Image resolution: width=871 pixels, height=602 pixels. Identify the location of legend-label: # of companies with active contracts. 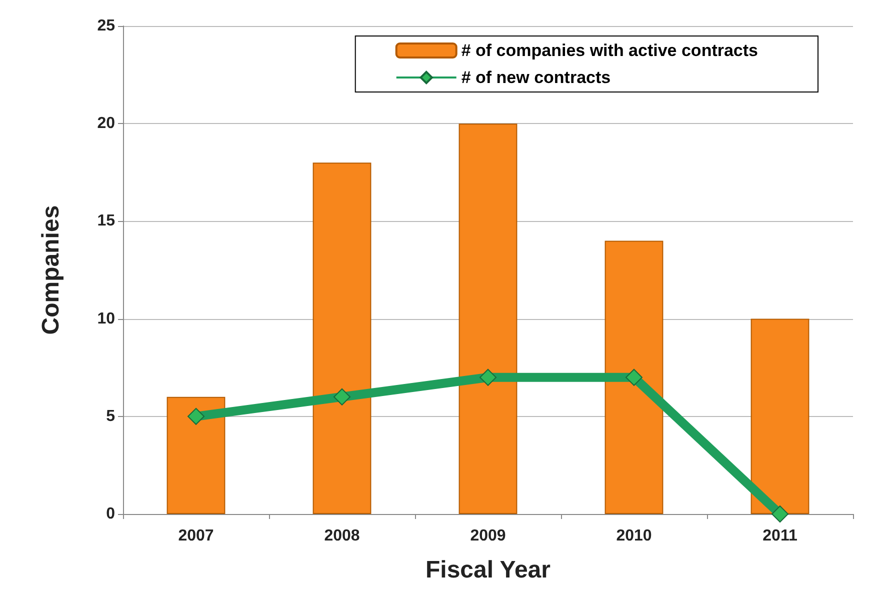
(609, 50).